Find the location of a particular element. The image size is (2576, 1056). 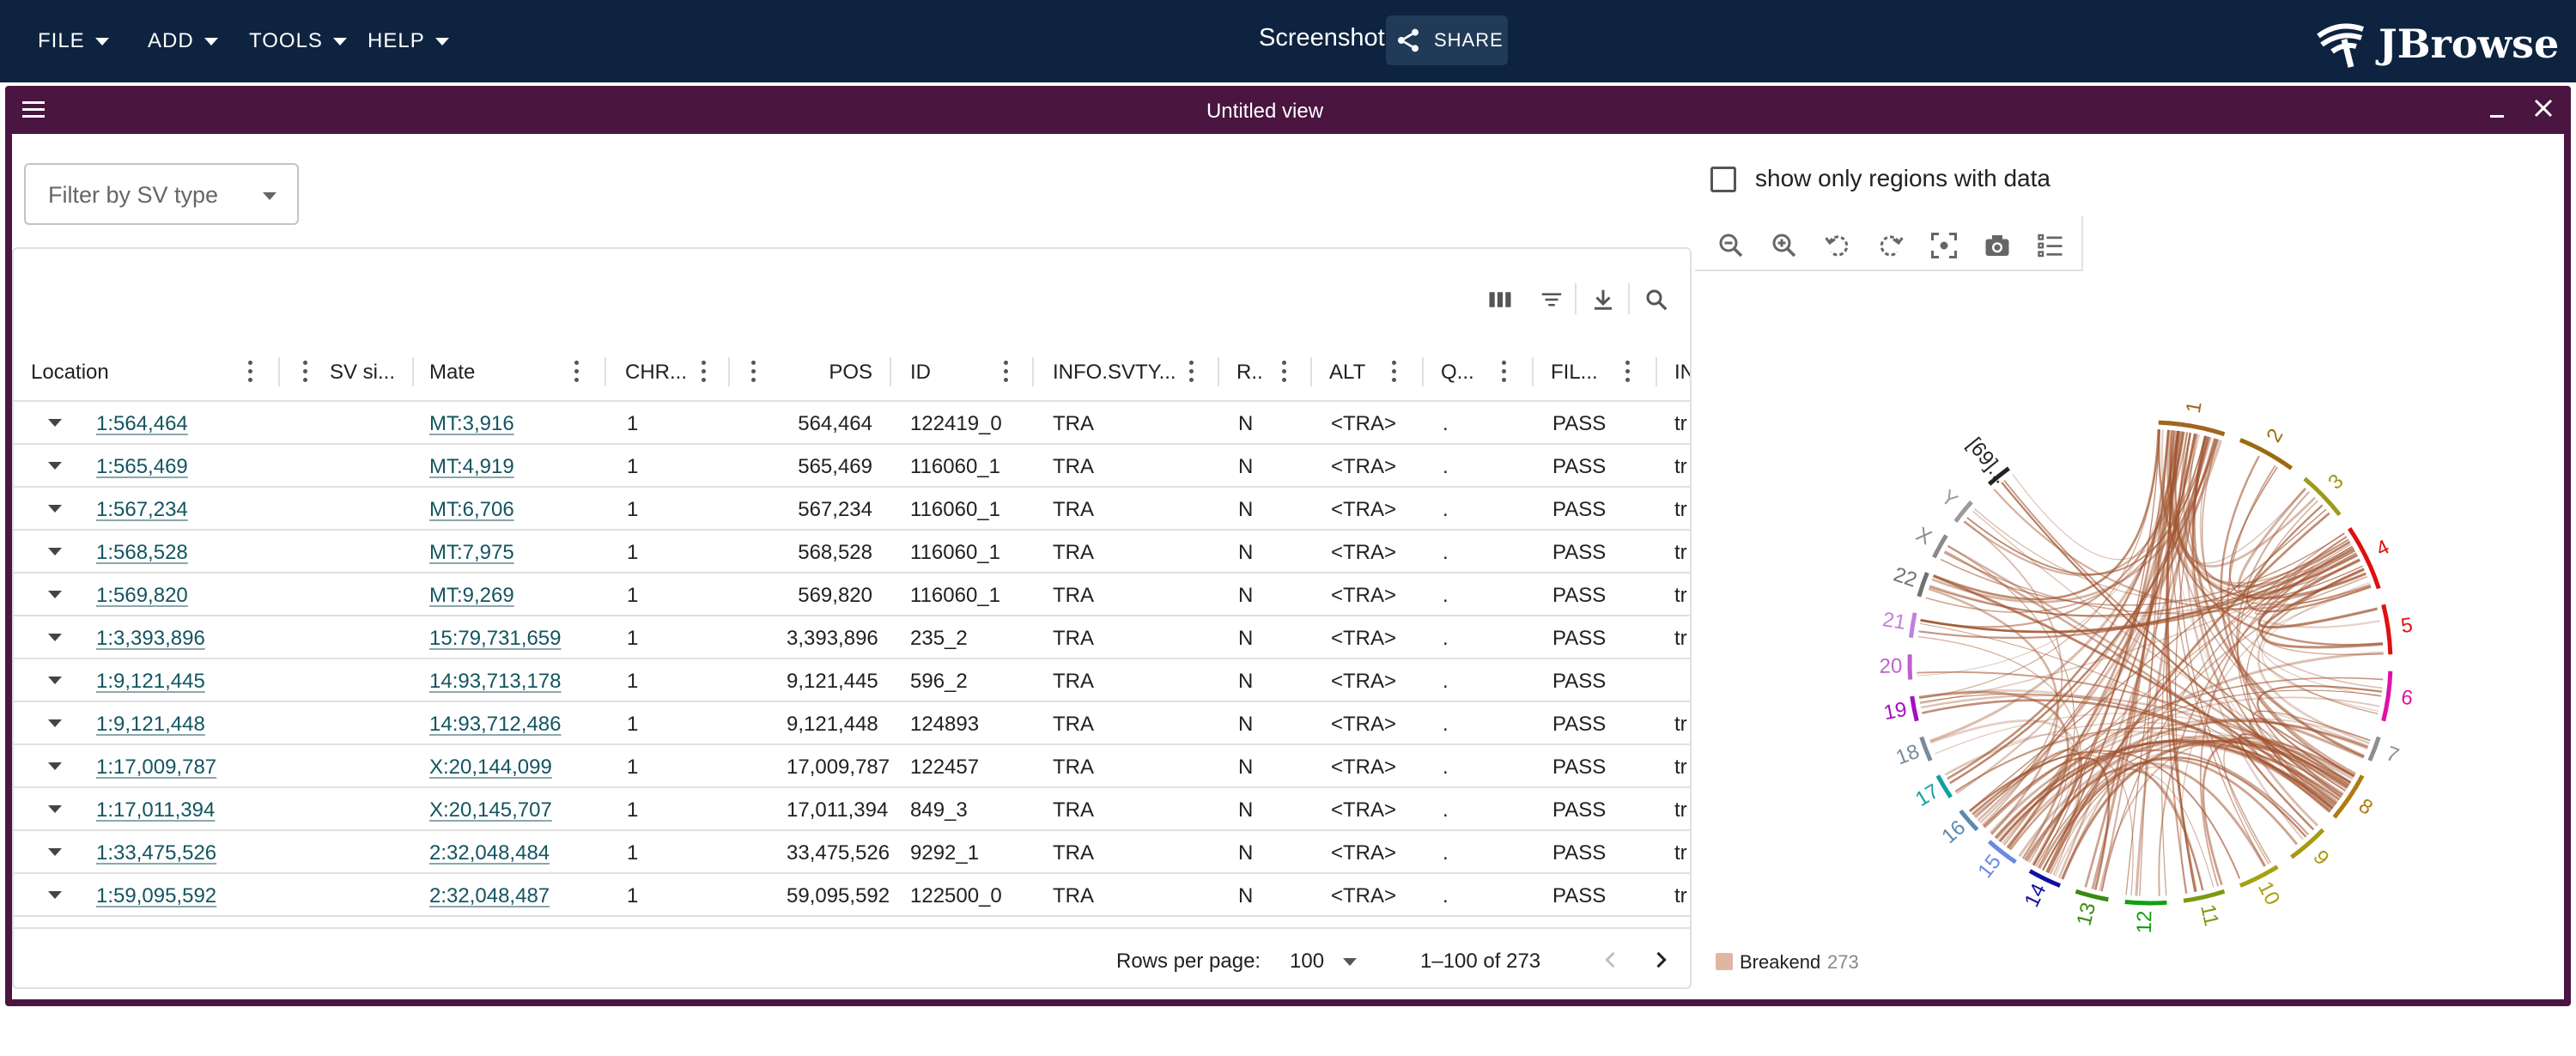

cell-mate: MT:9,269 is located at coordinates (472, 595).